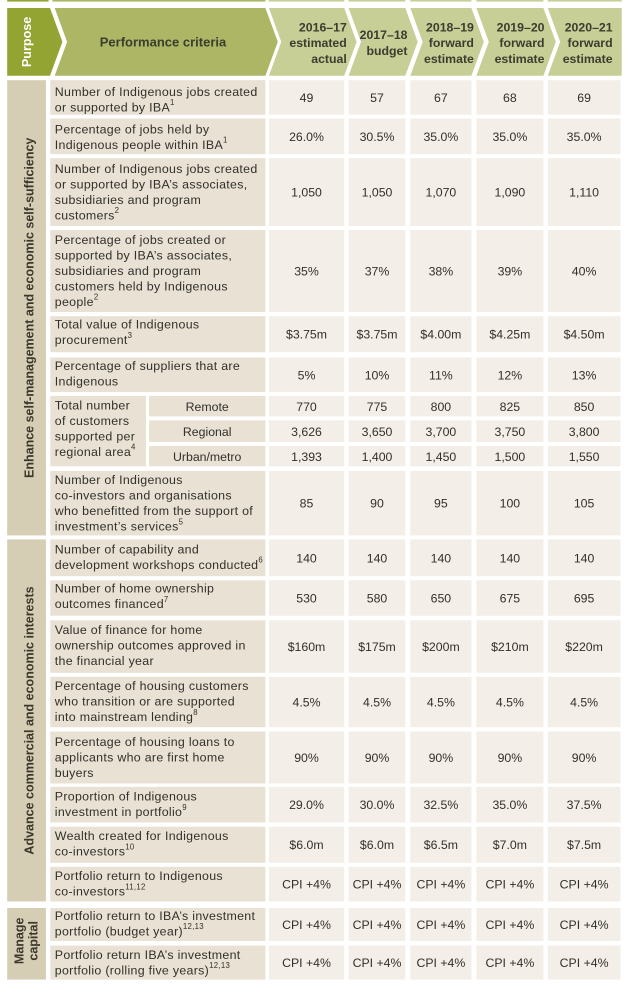 The height and width of the screenshot is (997, 628). I want to click on svg-text: applicants who are first home, so click(140, 758).